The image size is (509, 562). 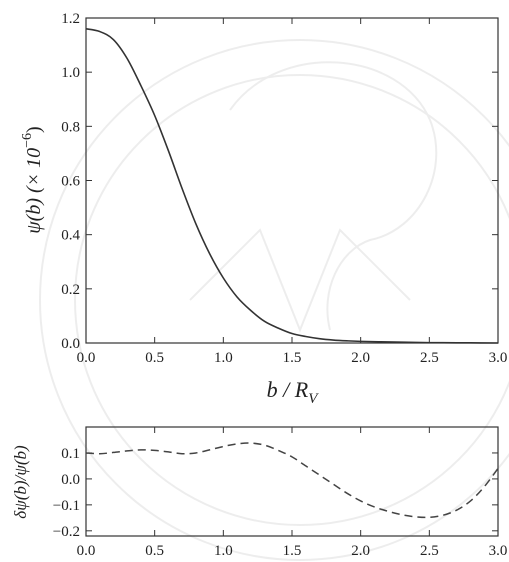 What do you see at coordinates (20, 482) in the screenshot?
I see `y-axis-label-bottom: δψ(b)/ψ(b)` at bounding box center [20, 482].